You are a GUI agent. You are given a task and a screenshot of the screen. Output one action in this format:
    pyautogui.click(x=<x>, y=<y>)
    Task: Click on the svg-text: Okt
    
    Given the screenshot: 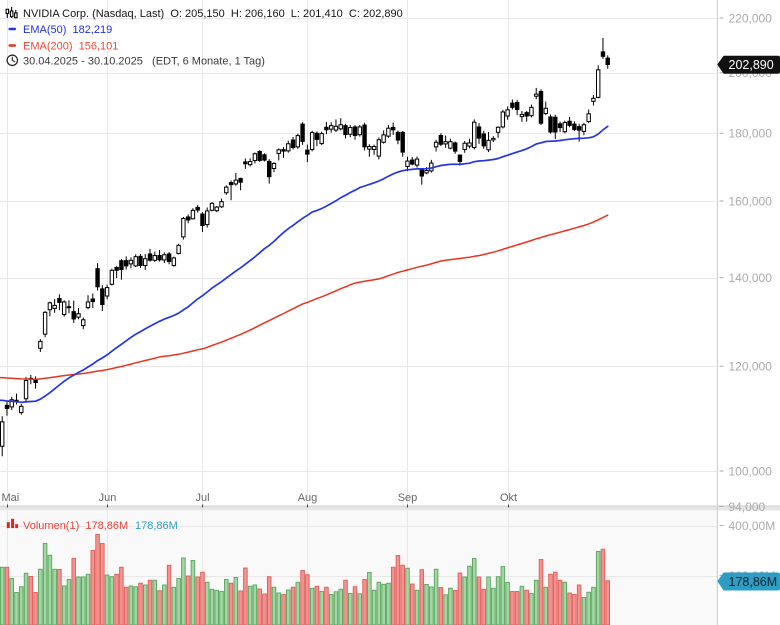 What is the action you would take?
    pyautogui.click(x=508, y=498)
    